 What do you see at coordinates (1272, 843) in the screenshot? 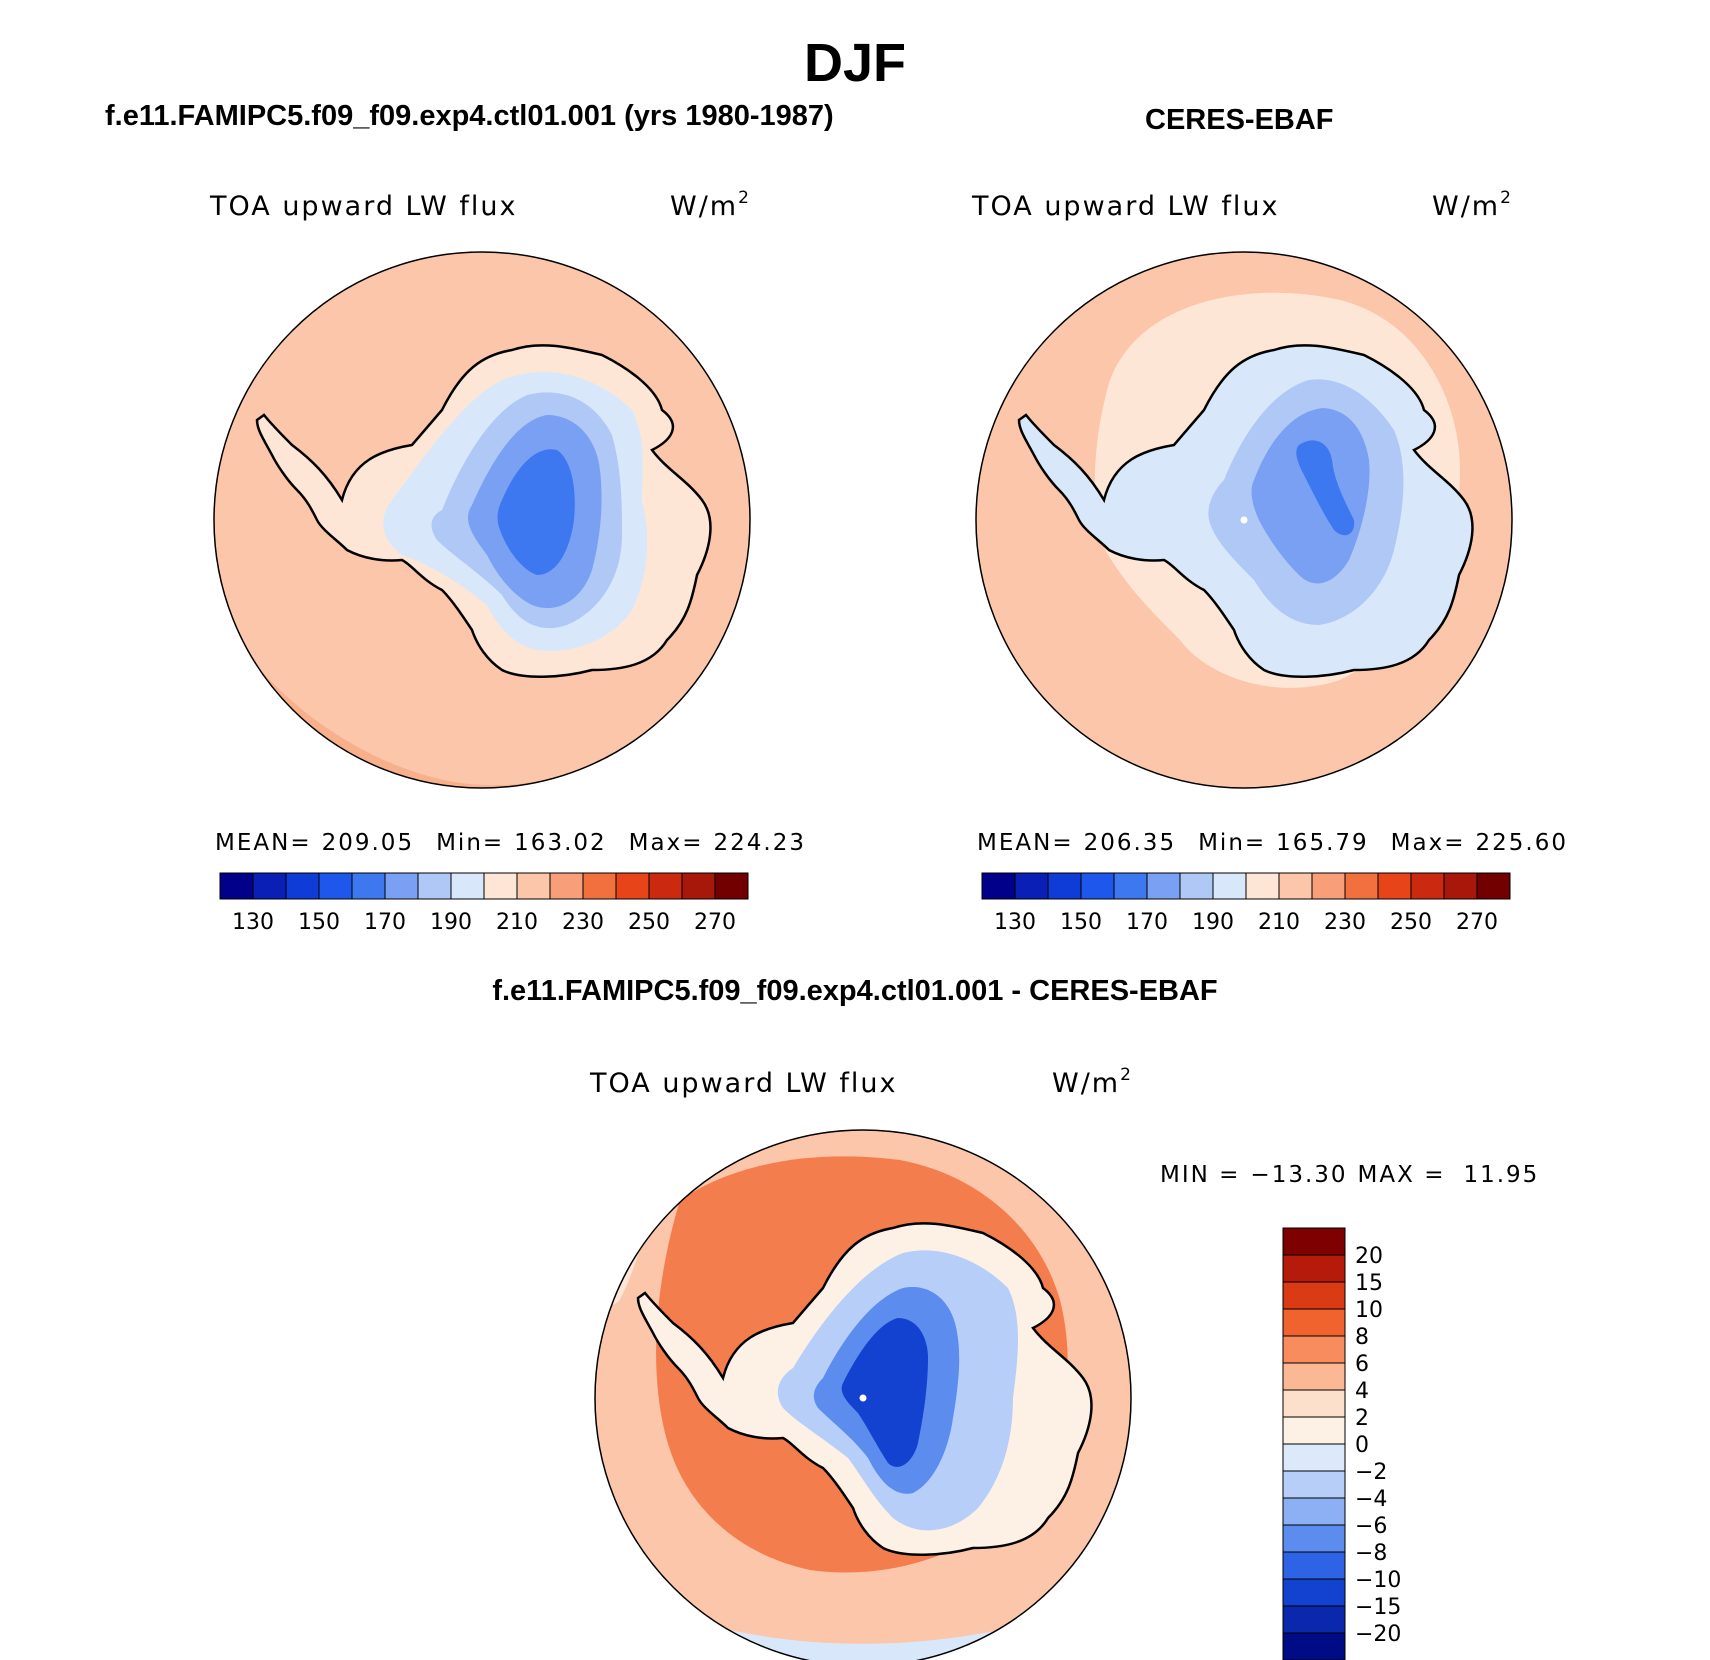
I see `obs-stats: MEAN= 206.35 Min= 165.79 Max= 225.60` at bounding box center [1272, 843].